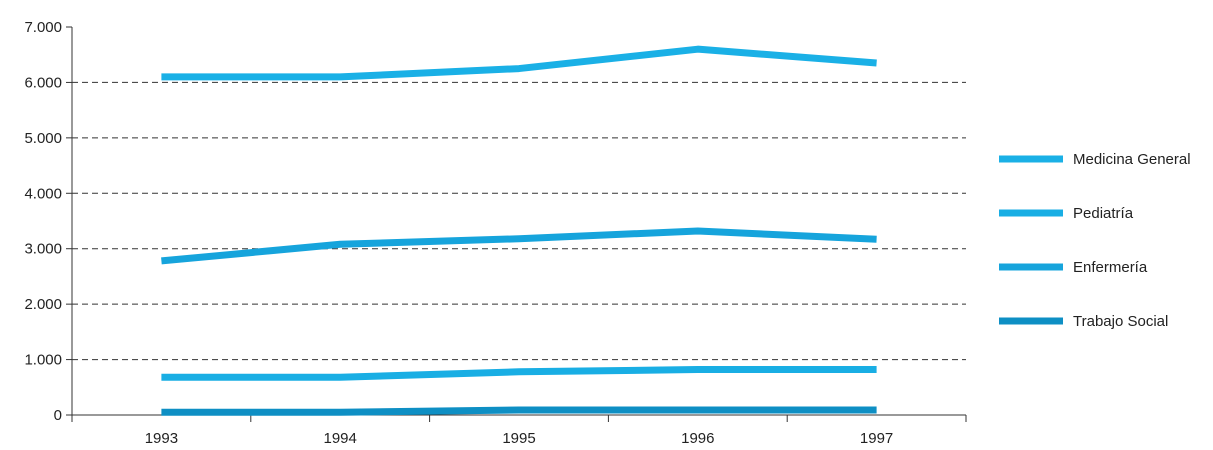 The image size is (1213, 450). Describe the element at coordinates (1120, 321) in the screenshot. I see `legend-label: Trabajo Social` at that location.